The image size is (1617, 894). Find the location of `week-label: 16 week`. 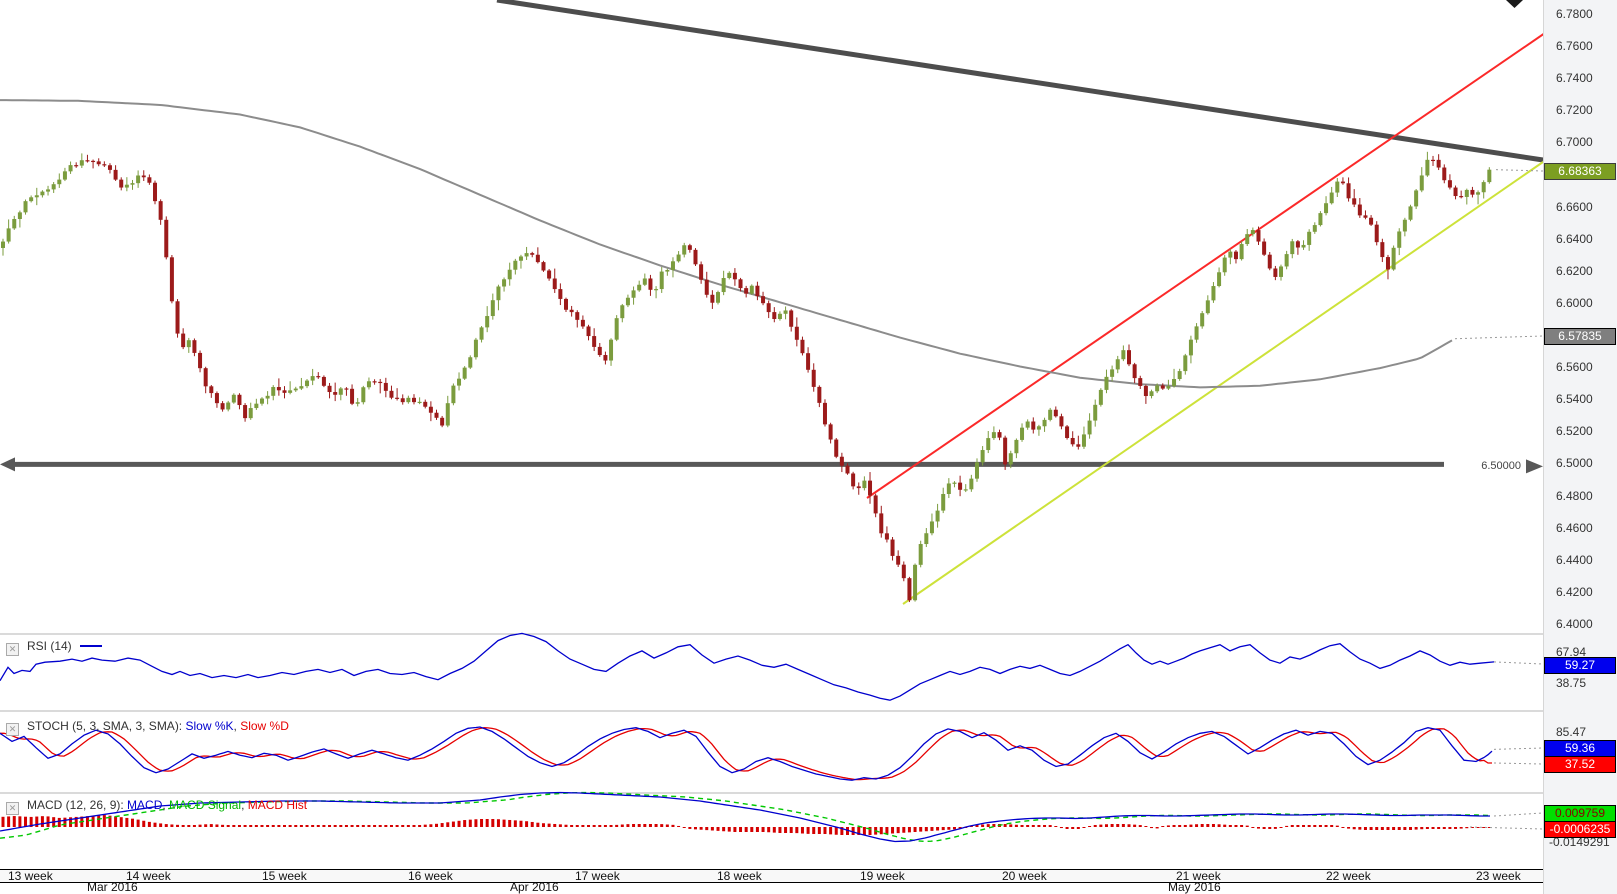

week-label: 16 week is located at coordinates (430, 876).